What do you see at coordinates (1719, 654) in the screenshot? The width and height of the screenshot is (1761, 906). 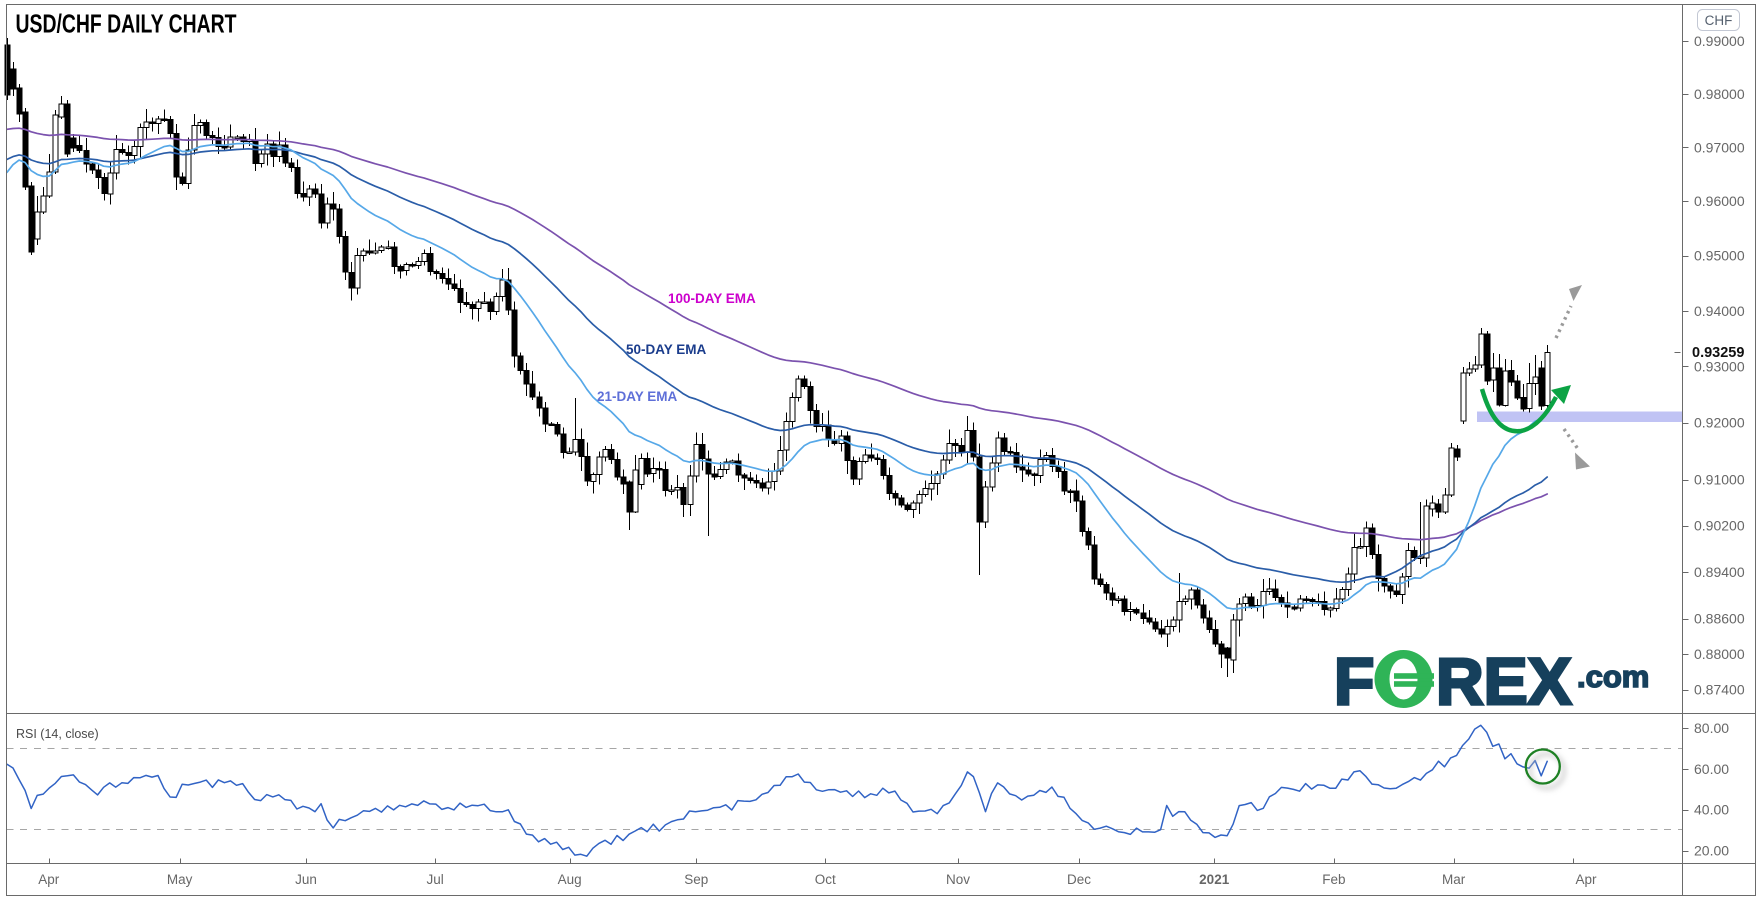 I see `svg-text: 0.88000` at bounding box center [1719, 654].